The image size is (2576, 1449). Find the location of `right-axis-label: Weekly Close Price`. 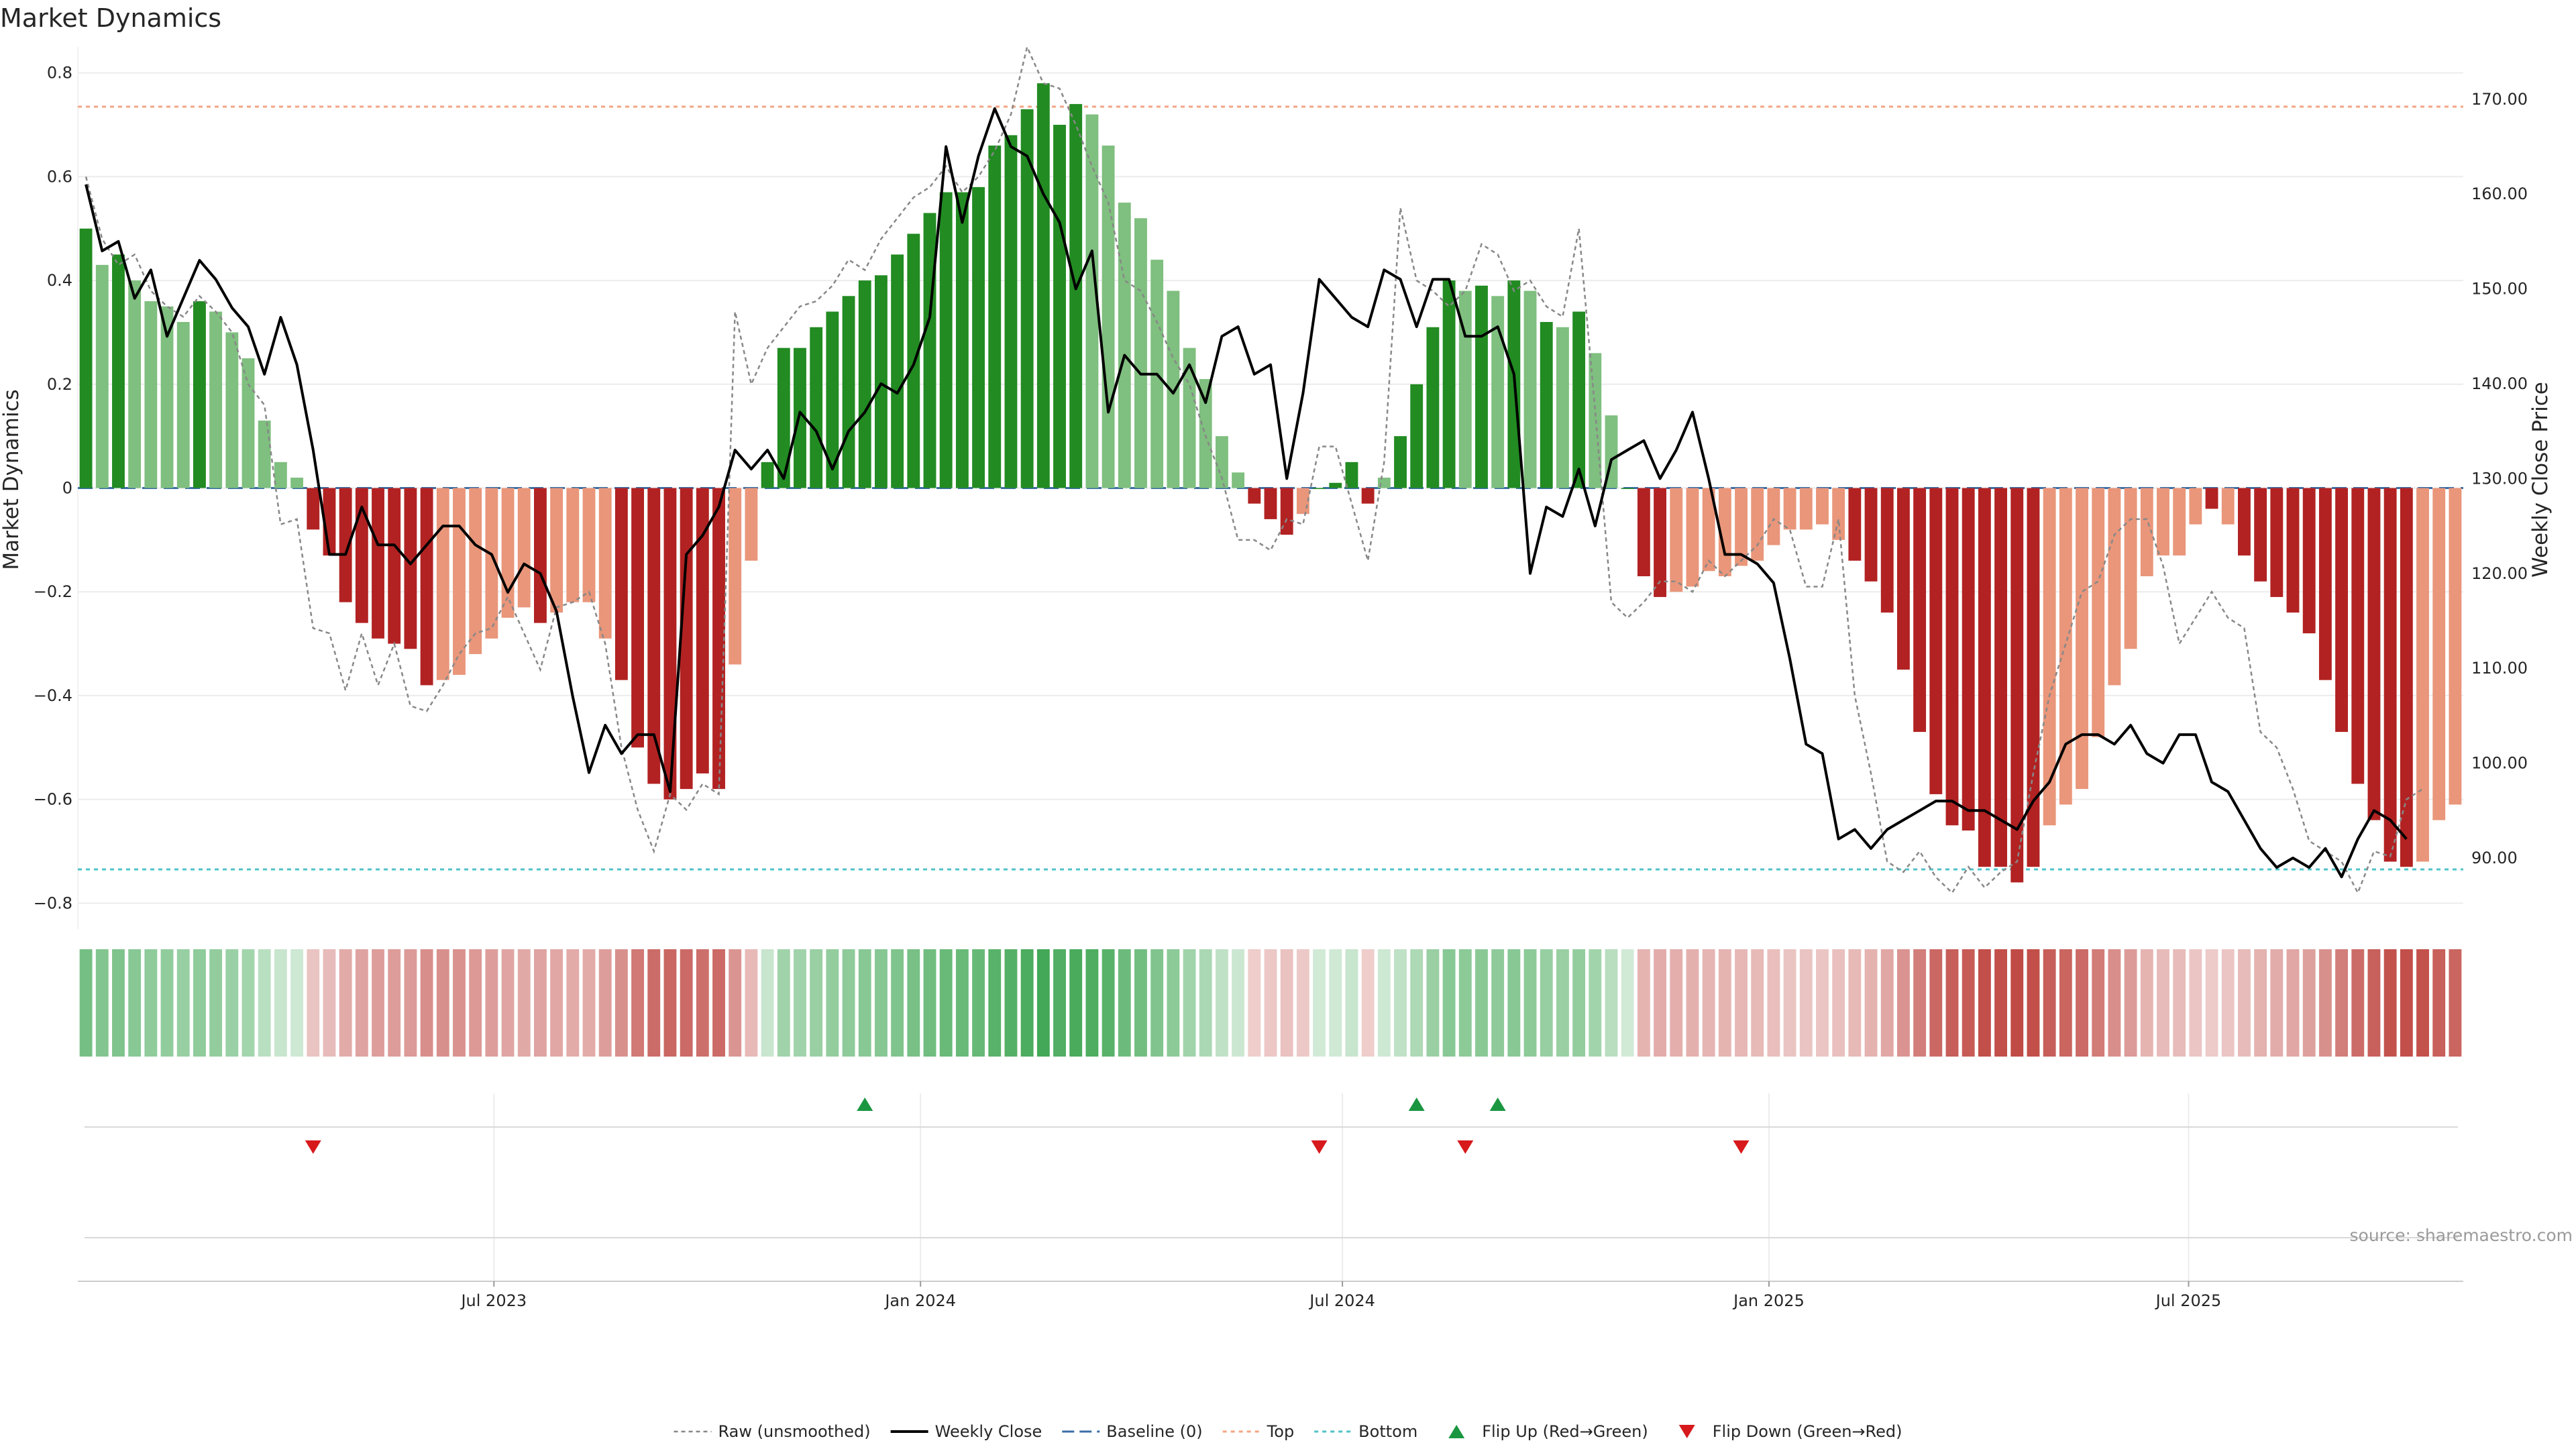

right-axis-label: Weekly Close Price is located at coordinates (2540, 480).